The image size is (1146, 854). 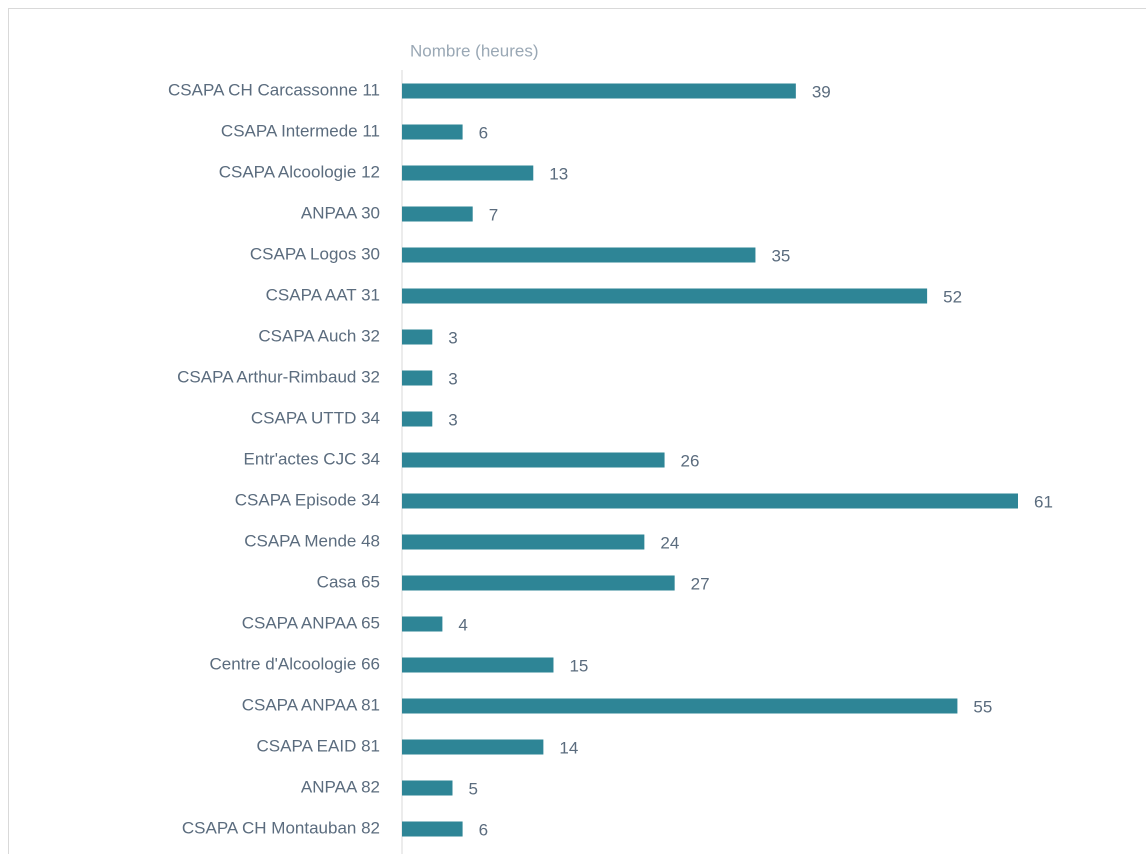 I want to click on category-label: CSAPA Intermede 11, so click(x=300, y=130).